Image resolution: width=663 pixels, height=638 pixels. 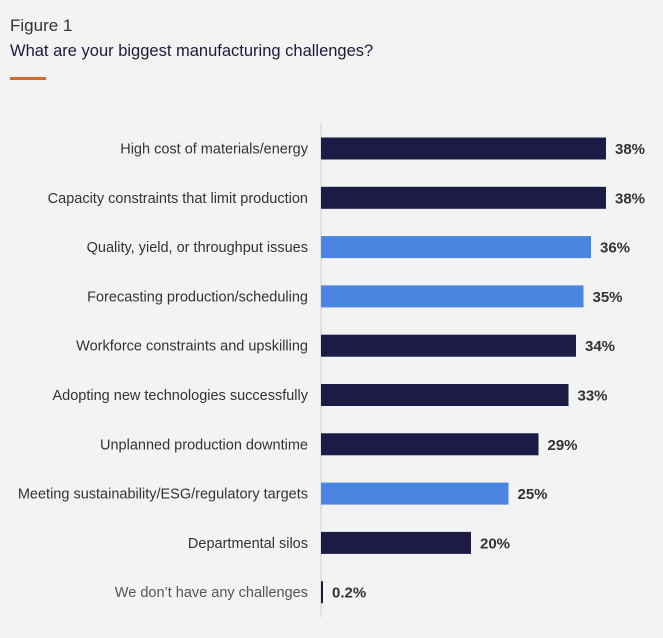 What do you see at coordinates (248, 544) in the screenshot?
I see `category-label: Departmental silos` at bounding box center [248, 544].